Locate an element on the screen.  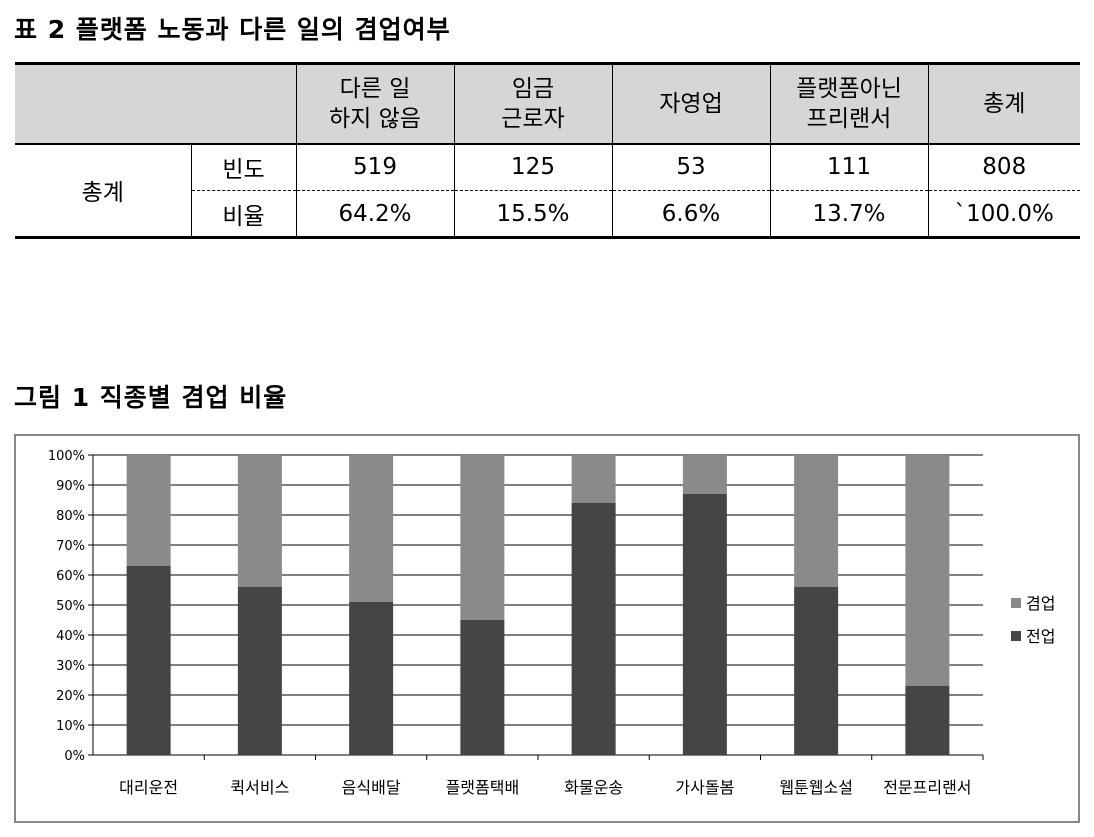
table-cell: 125 is located at coordinates (532, 167).